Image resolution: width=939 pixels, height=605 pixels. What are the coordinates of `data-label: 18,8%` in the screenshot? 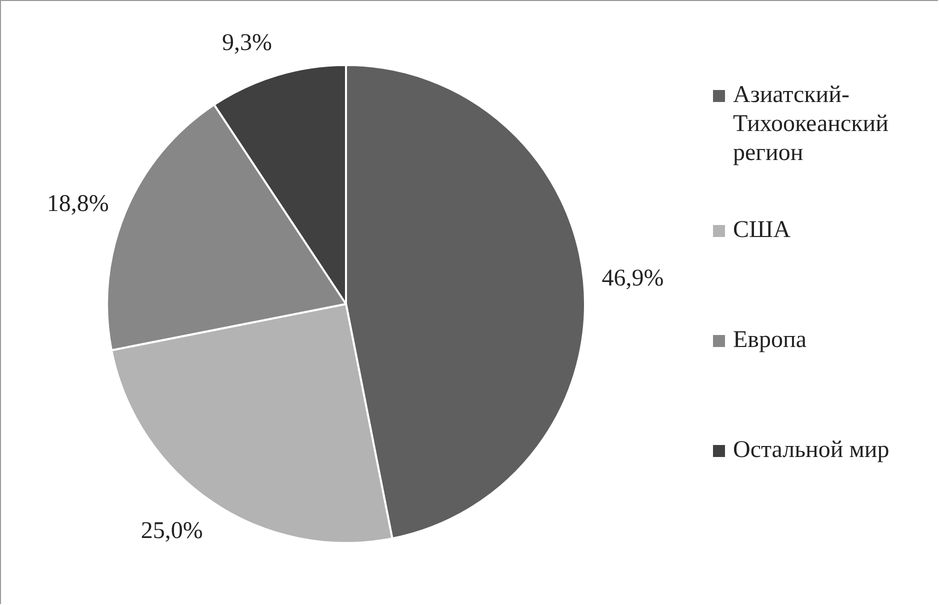 It's located at (77, 204).